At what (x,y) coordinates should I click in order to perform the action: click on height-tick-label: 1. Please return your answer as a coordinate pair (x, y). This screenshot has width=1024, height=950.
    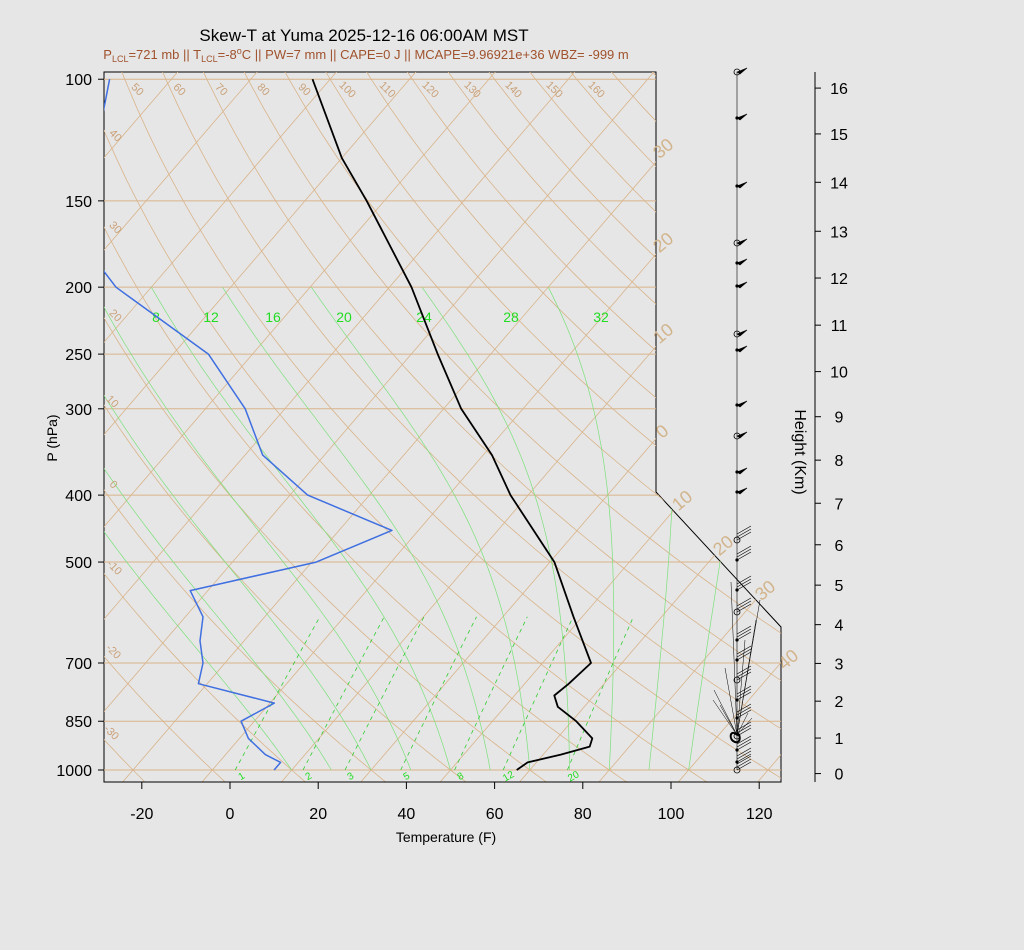
    Looking at the image, I should click on (839, 739).